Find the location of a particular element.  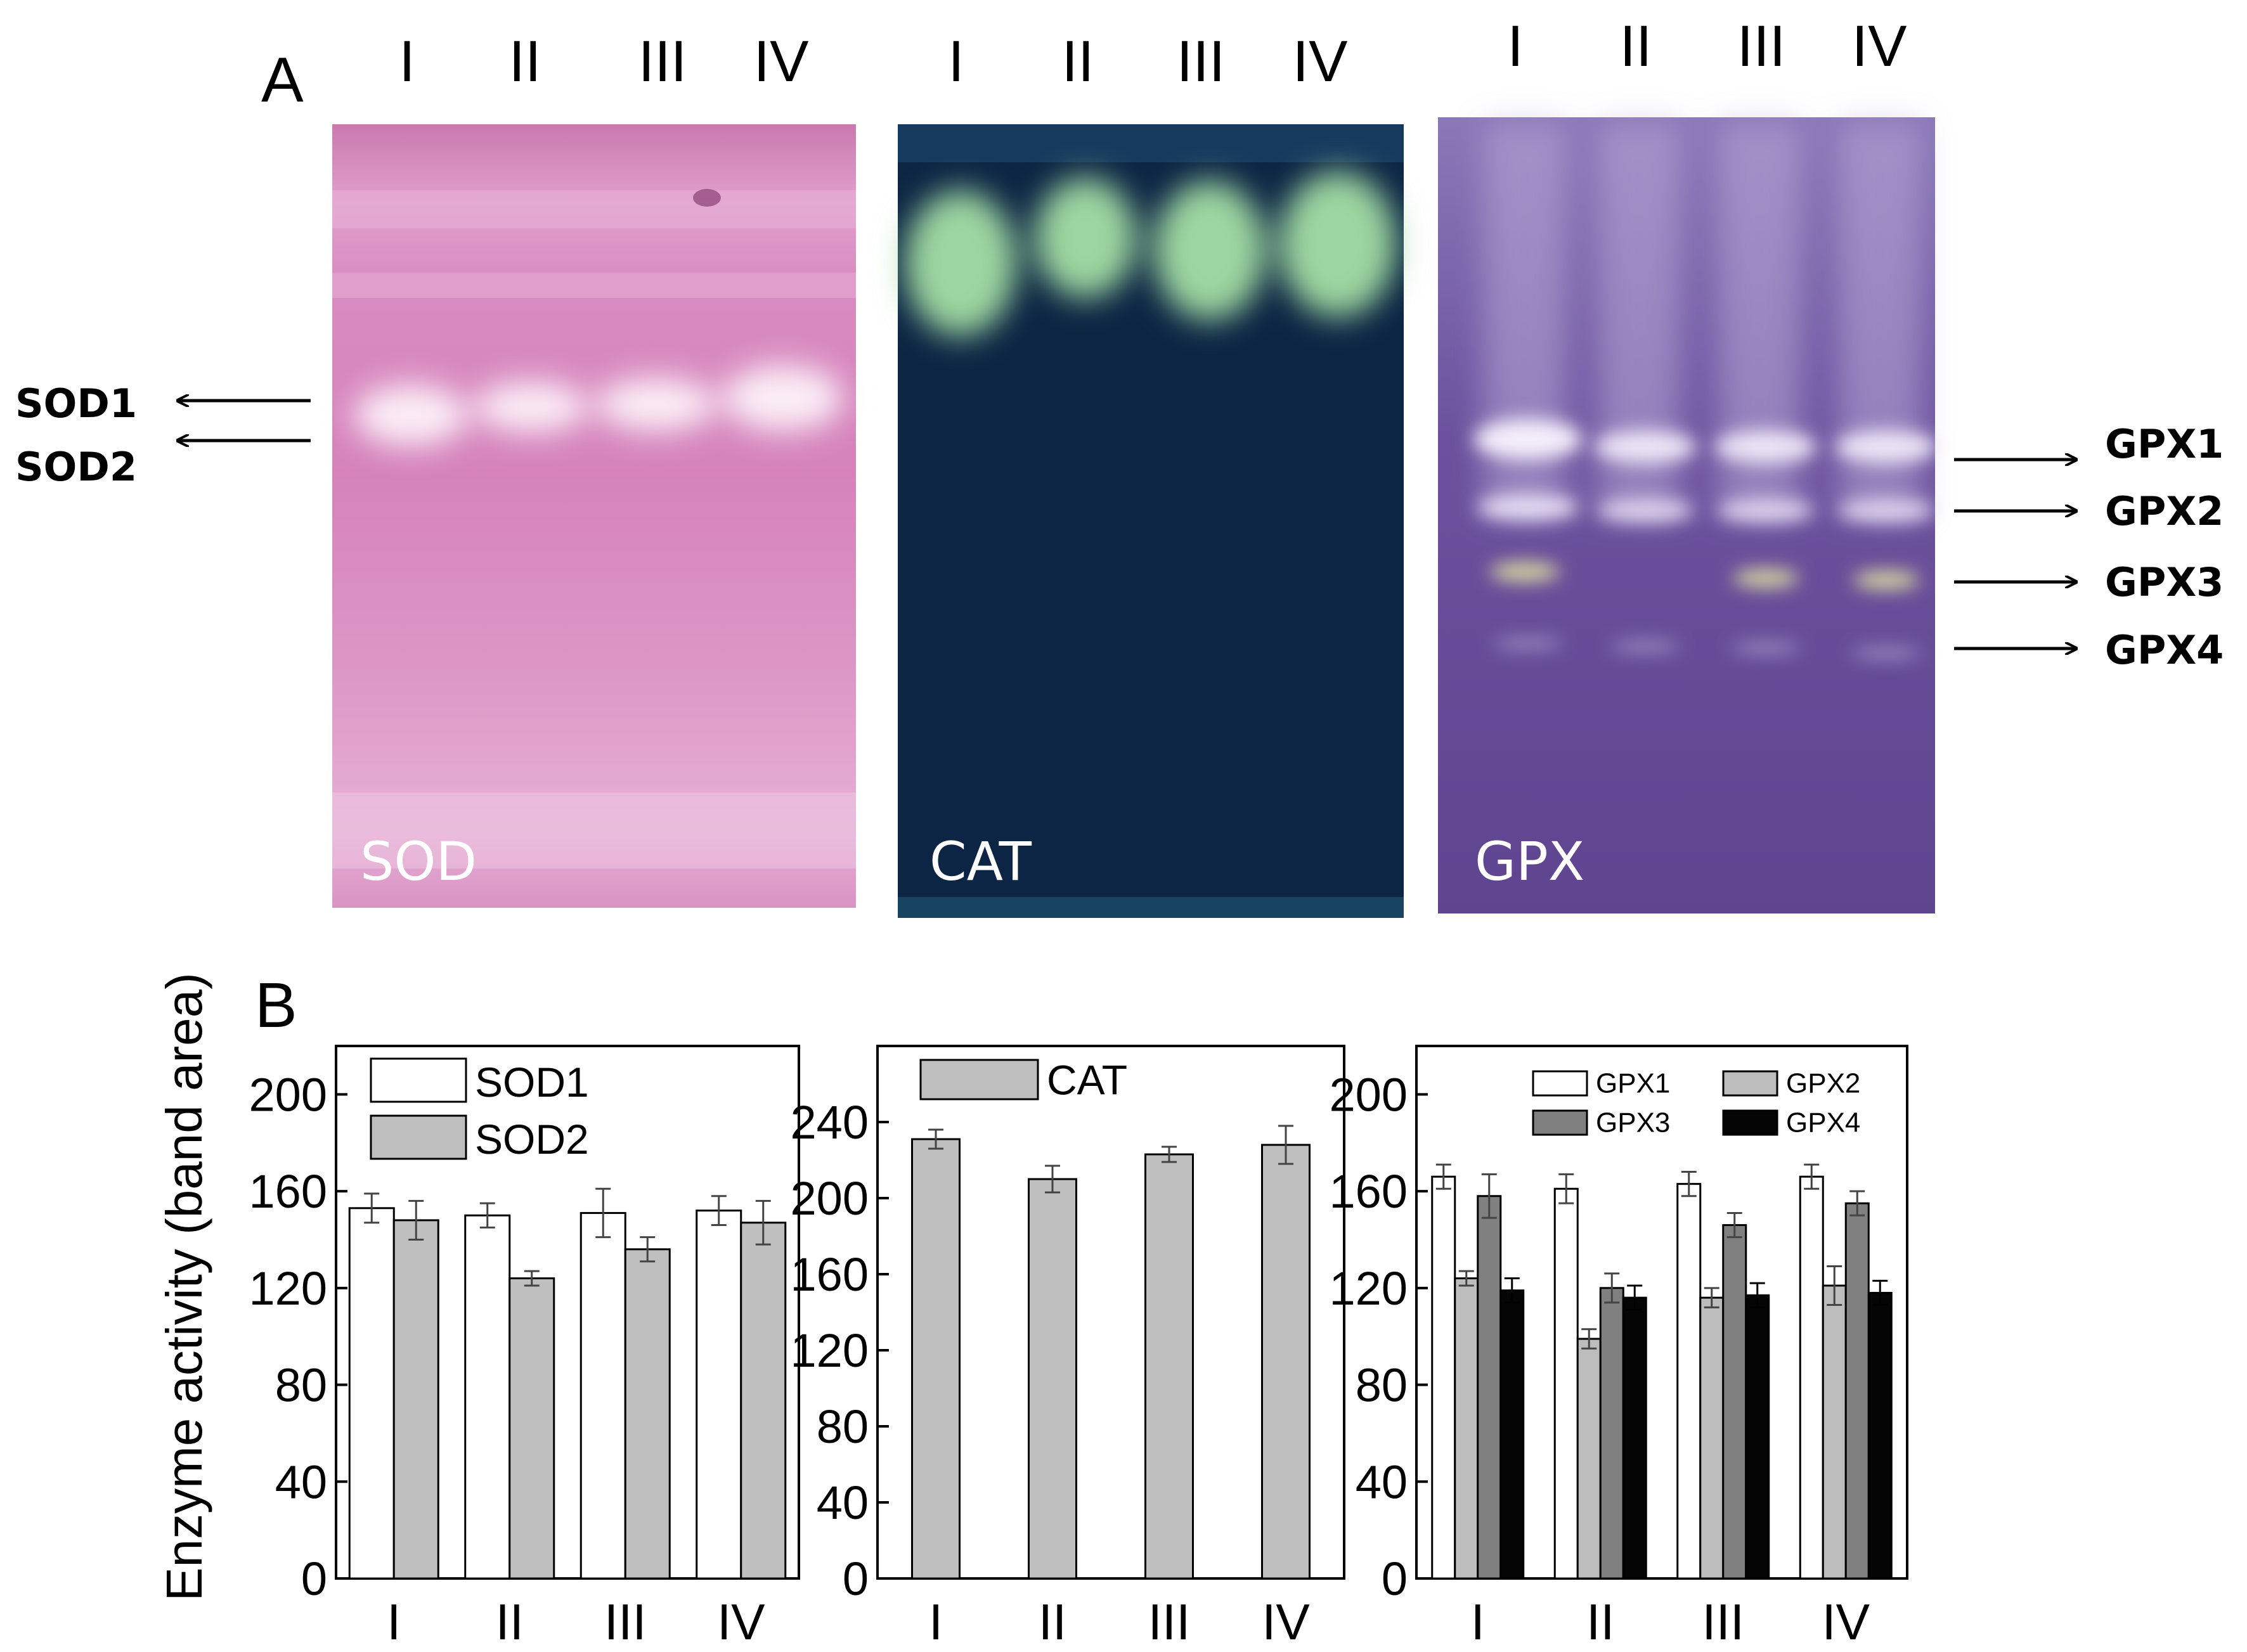

legend-swatch-gpx4 is located at coordinates (1750, 1122).